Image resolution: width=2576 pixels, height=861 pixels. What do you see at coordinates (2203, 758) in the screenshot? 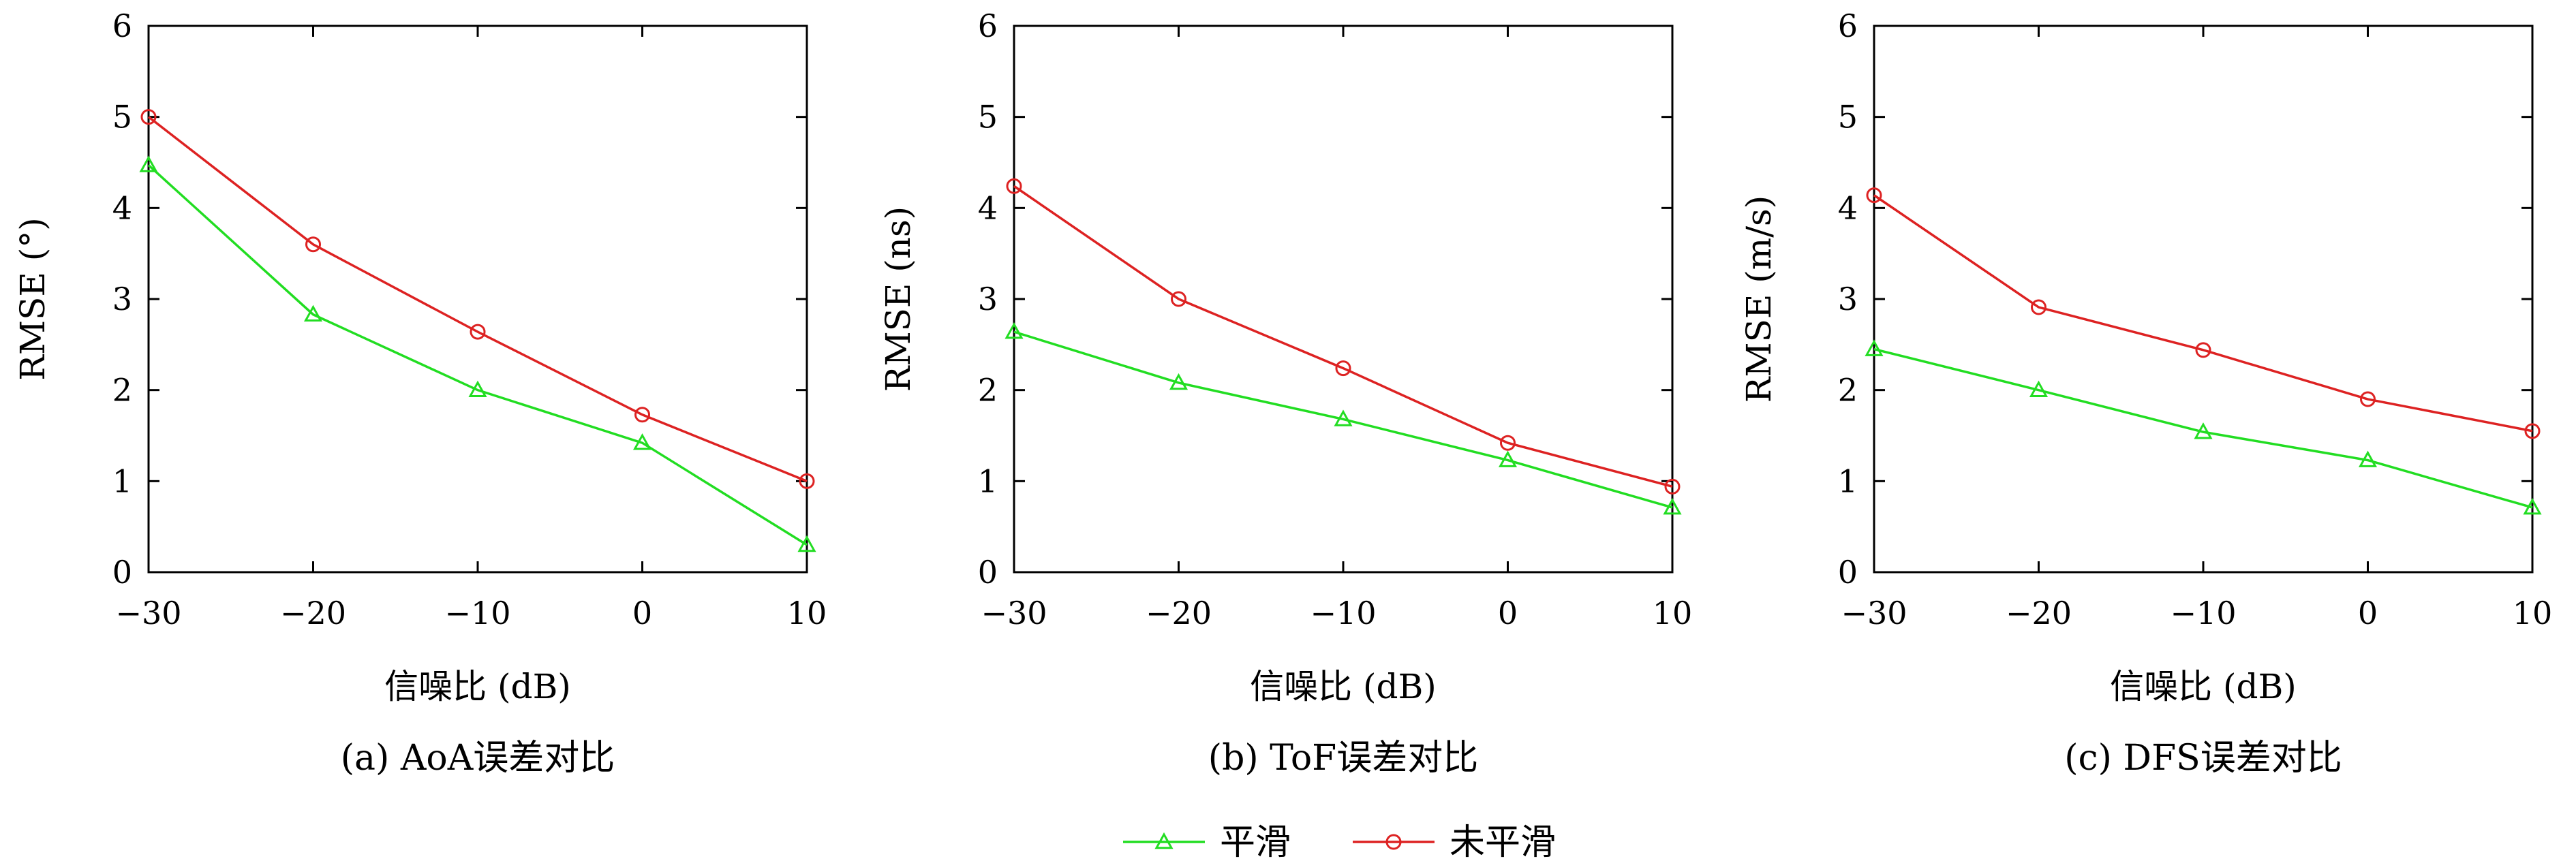
I see `panel-caption: (c) DFS误差对比` at bounding box center [2203, 758].